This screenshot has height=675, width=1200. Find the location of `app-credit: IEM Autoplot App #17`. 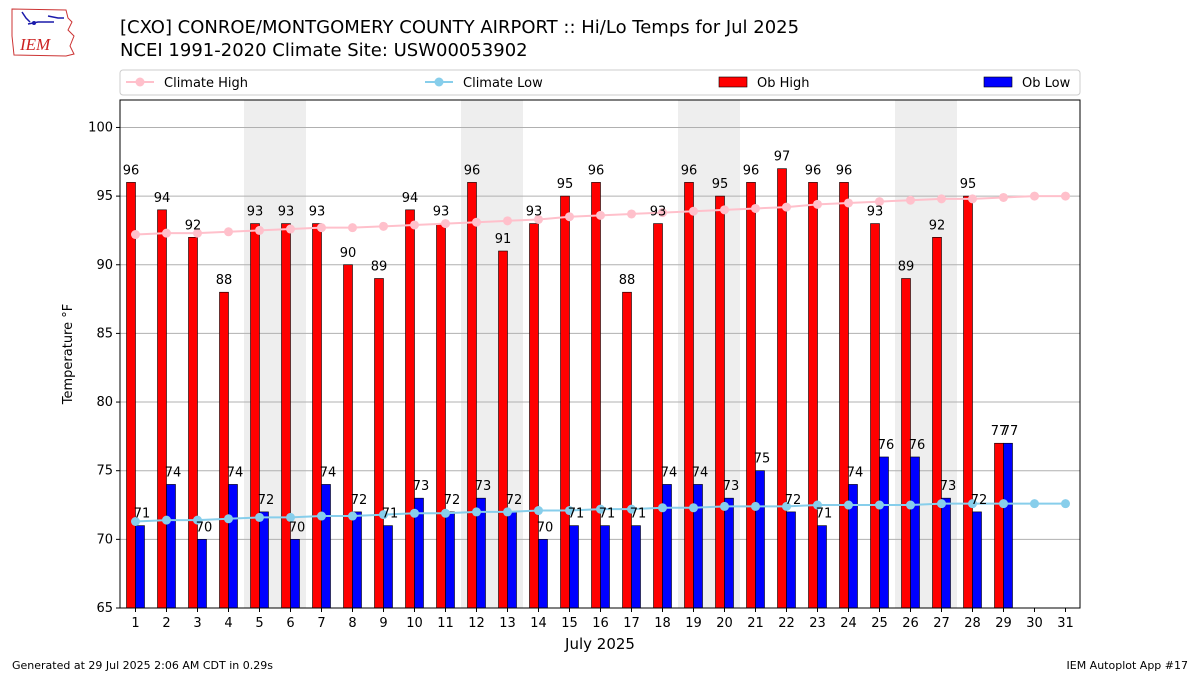

app-credit: IEM Autoplot App #17 is located at coordinates (1127, 665).